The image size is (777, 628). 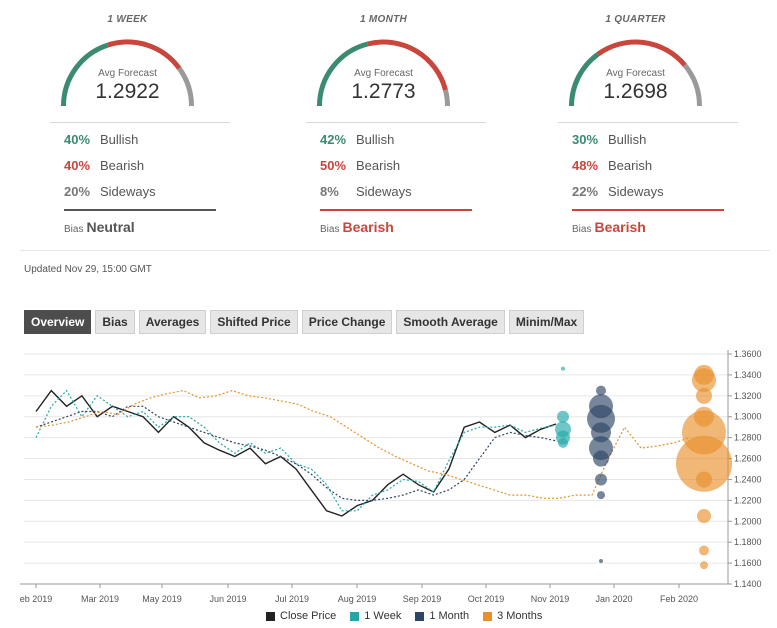 I want to click on tab-overview: Overview, so click(x=58, y=322).